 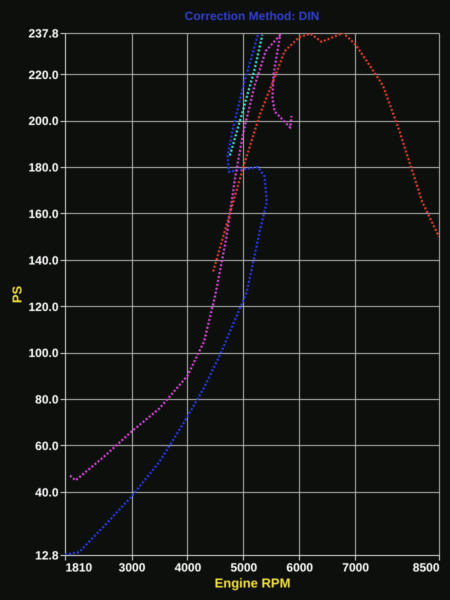 What do you see at coordinates (300, 567) in the screenshot?
I see `x-tick-label: 6000` at bounding box center [300, 567].